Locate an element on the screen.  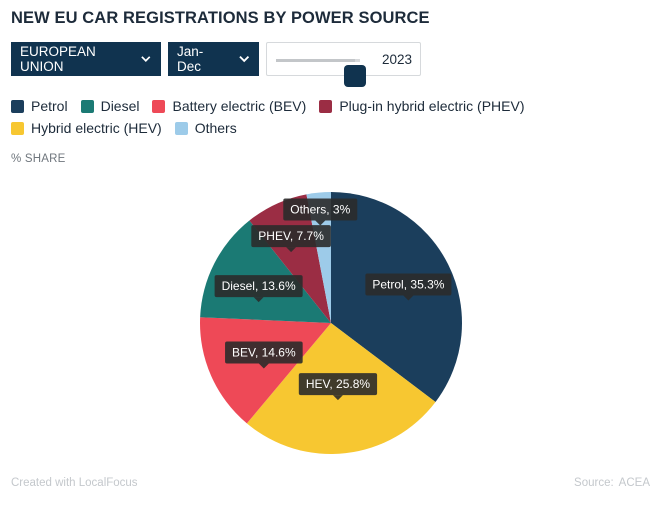
legend-item-hev: Hybrid electric (HEV) is located at coordinates (86, 128).